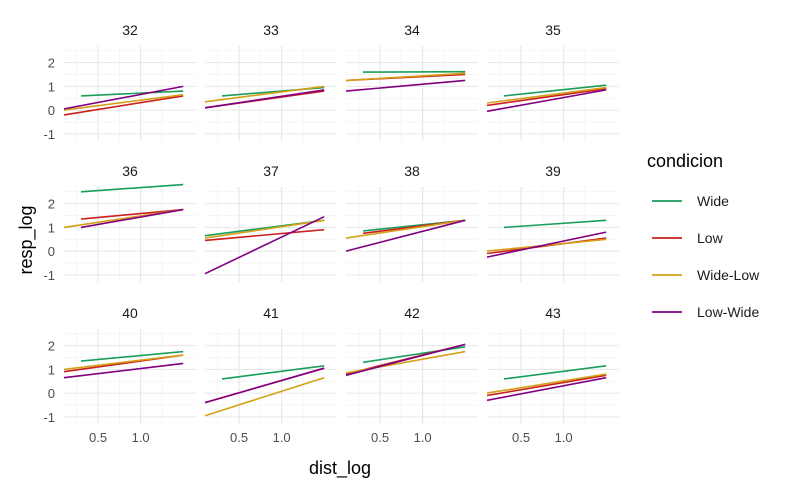 The width and height of the screenshot is (801, 495). I want to click on panel-34: 34, so click(411, 81).